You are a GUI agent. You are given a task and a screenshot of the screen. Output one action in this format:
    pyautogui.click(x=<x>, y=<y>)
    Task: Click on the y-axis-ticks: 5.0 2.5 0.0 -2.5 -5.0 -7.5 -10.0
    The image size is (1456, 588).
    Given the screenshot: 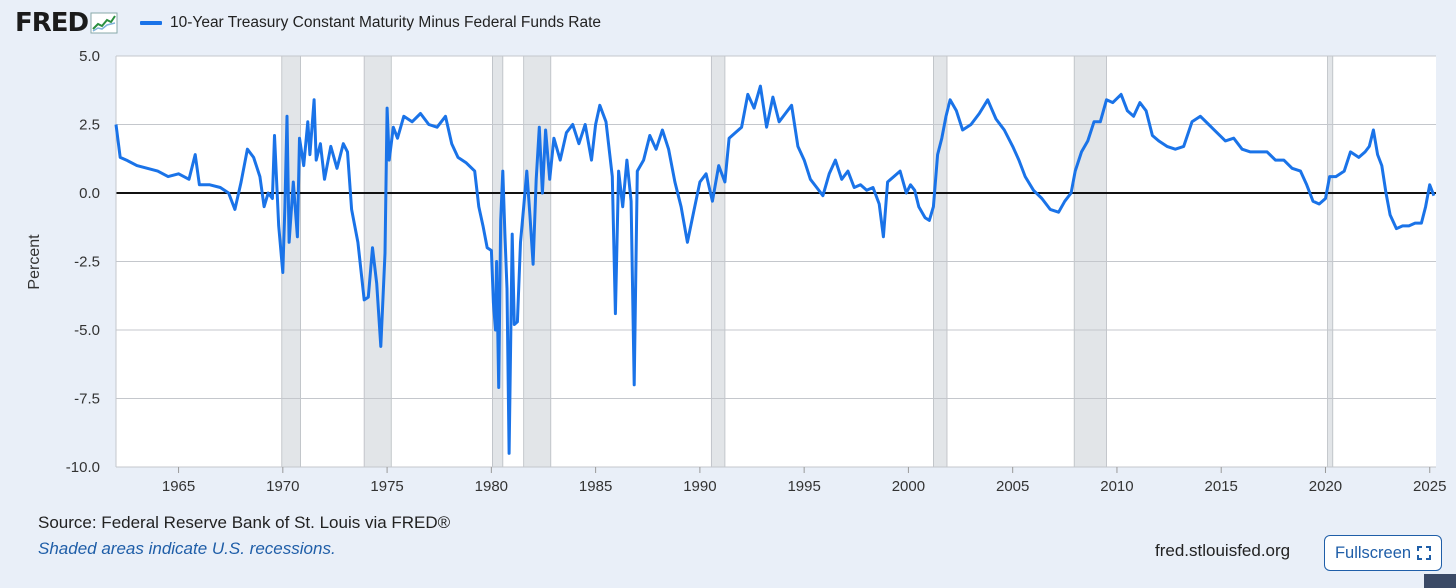 What is the action you would take?
    pyautogui.click(x=83, y=262)
    